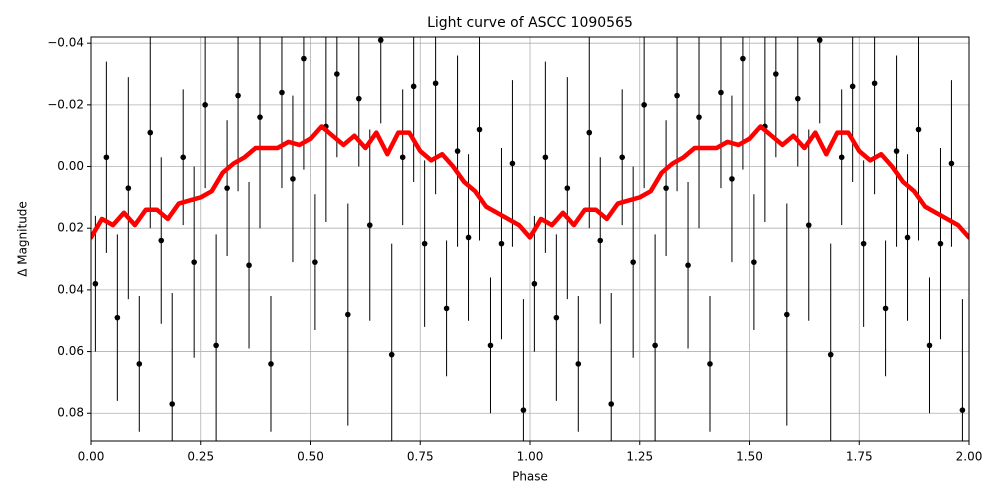 This screenshot has width=1000, height=500. I want to click on x-tick-label: 1.25, so click(639, 457).